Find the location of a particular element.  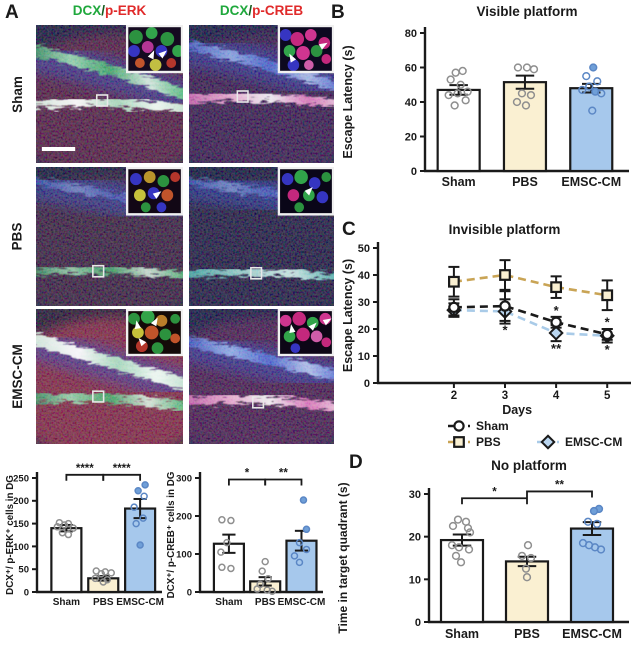

y-tick-label: 200 is located at coordinates (21, 501).